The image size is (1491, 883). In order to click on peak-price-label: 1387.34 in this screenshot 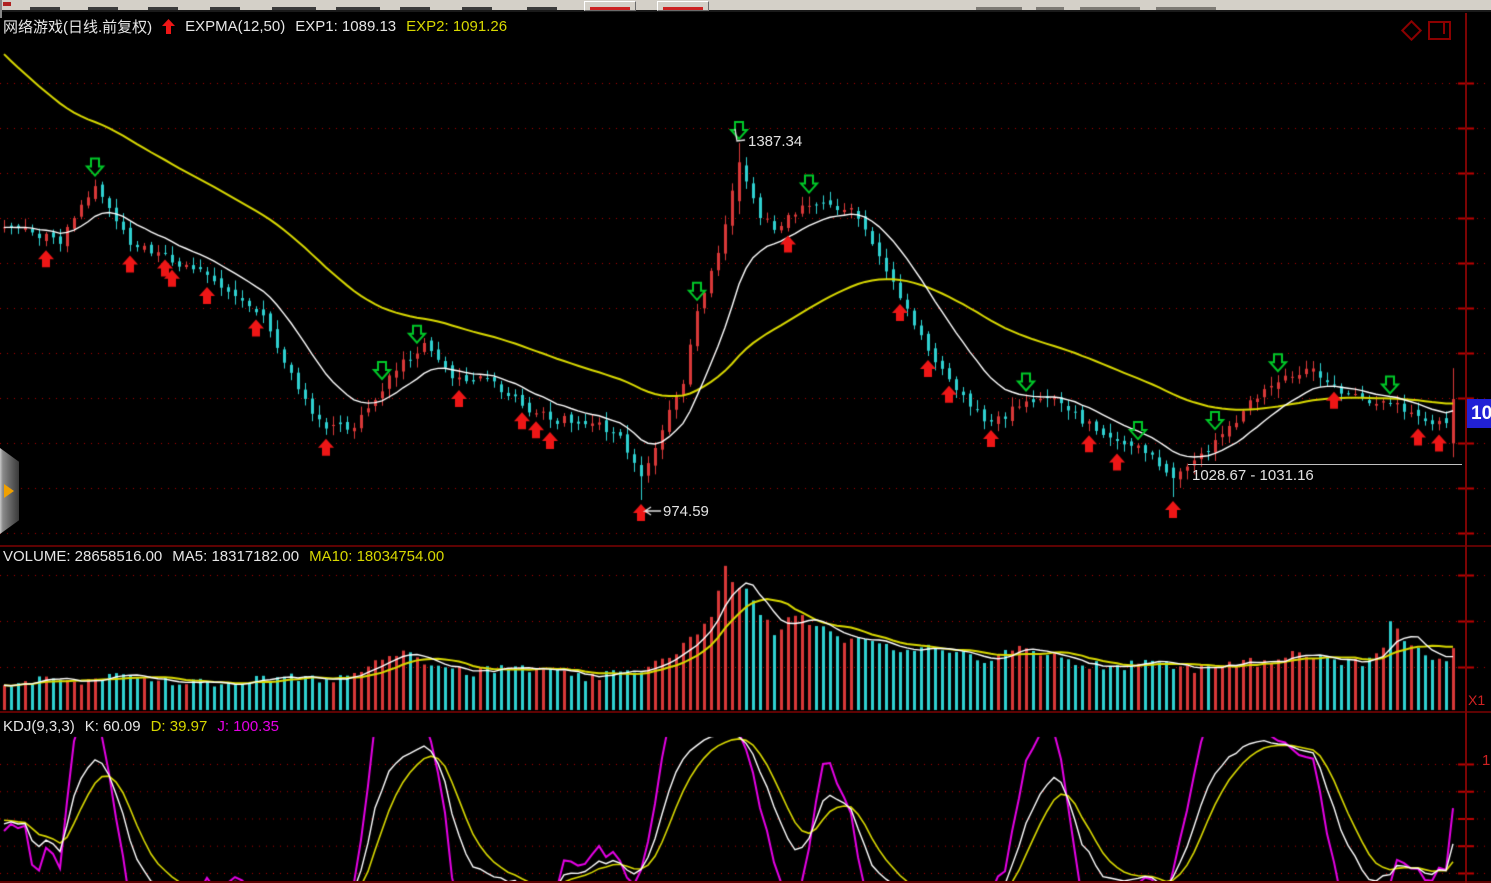, I will do `click(775, 141)`.